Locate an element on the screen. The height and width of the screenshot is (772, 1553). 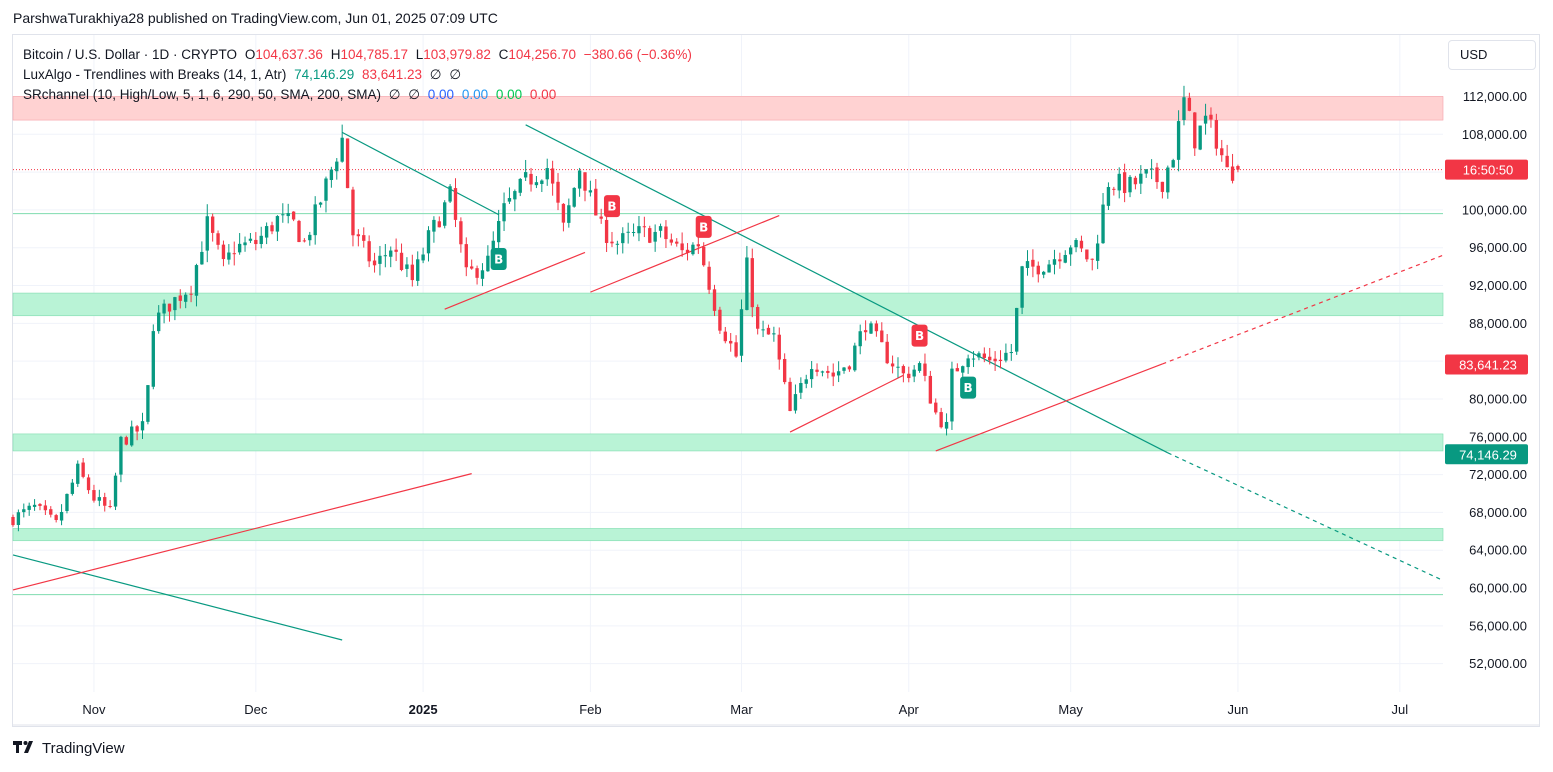
price-tick-label: 76,000.00 is located at coordinates (1498, 436).